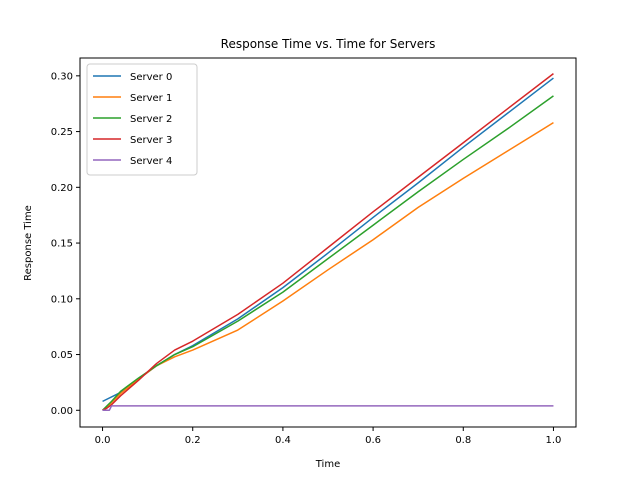 This screenshot has height=480, width=640. Describe the element at coordinates (151, 98) in the screenshot. I see `legend-label: Server 1` at that location.